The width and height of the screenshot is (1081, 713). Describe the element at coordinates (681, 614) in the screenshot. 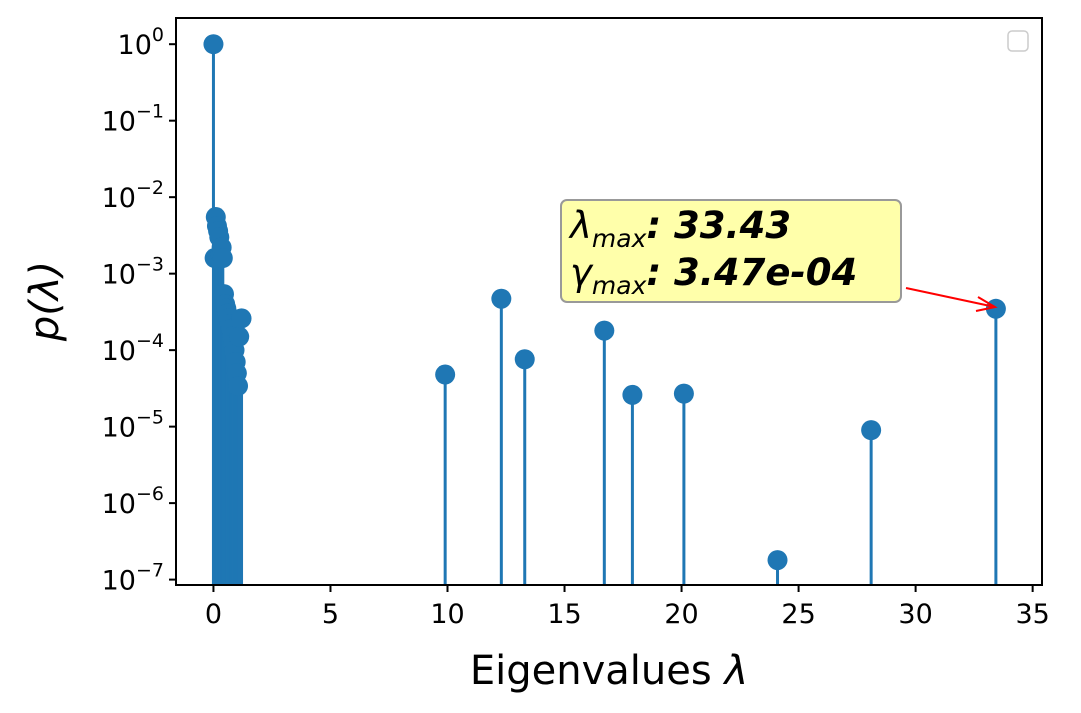

I see `x-tick-label: 20` at that location.